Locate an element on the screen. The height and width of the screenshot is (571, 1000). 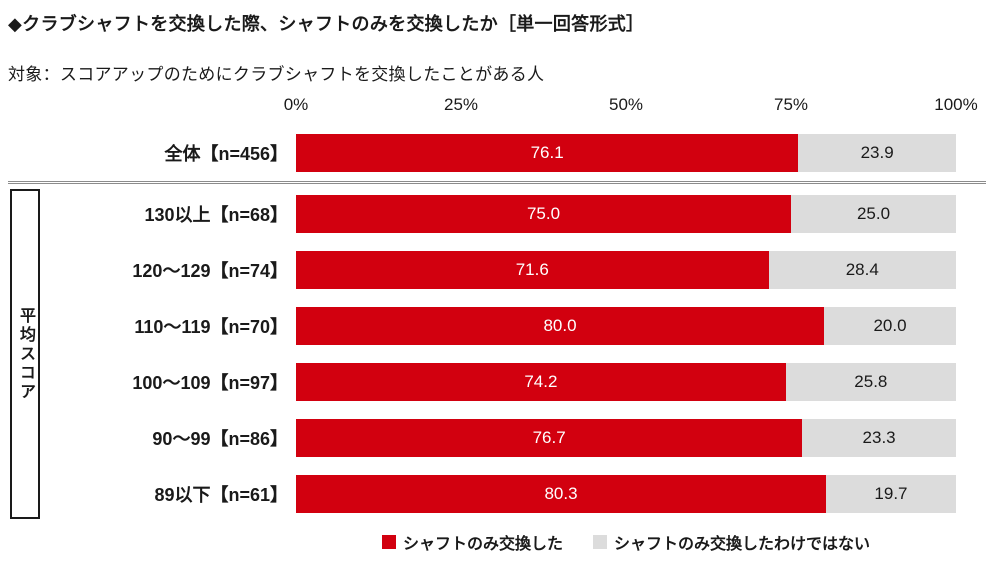
chart-row: 110～119【n=70】 80.0 20.0 is located at coordinates (497, 326).